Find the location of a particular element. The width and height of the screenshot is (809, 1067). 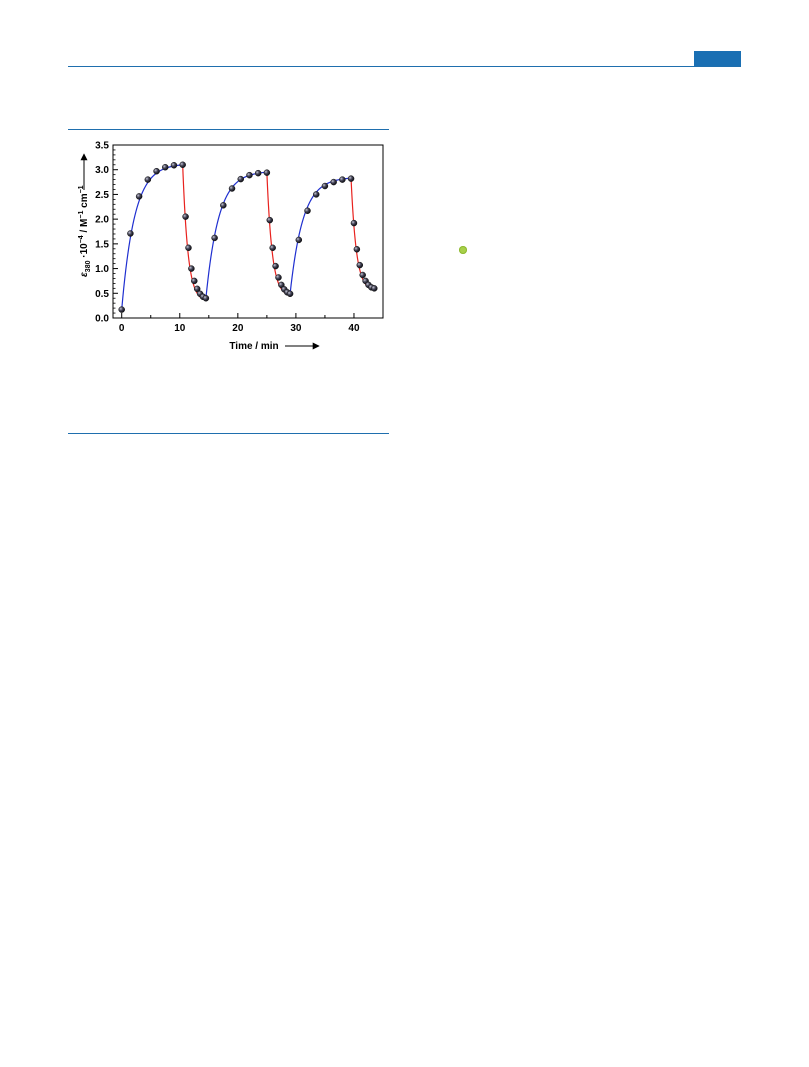

y-tick-label: 0.0 is located at coordinates (102, 319).